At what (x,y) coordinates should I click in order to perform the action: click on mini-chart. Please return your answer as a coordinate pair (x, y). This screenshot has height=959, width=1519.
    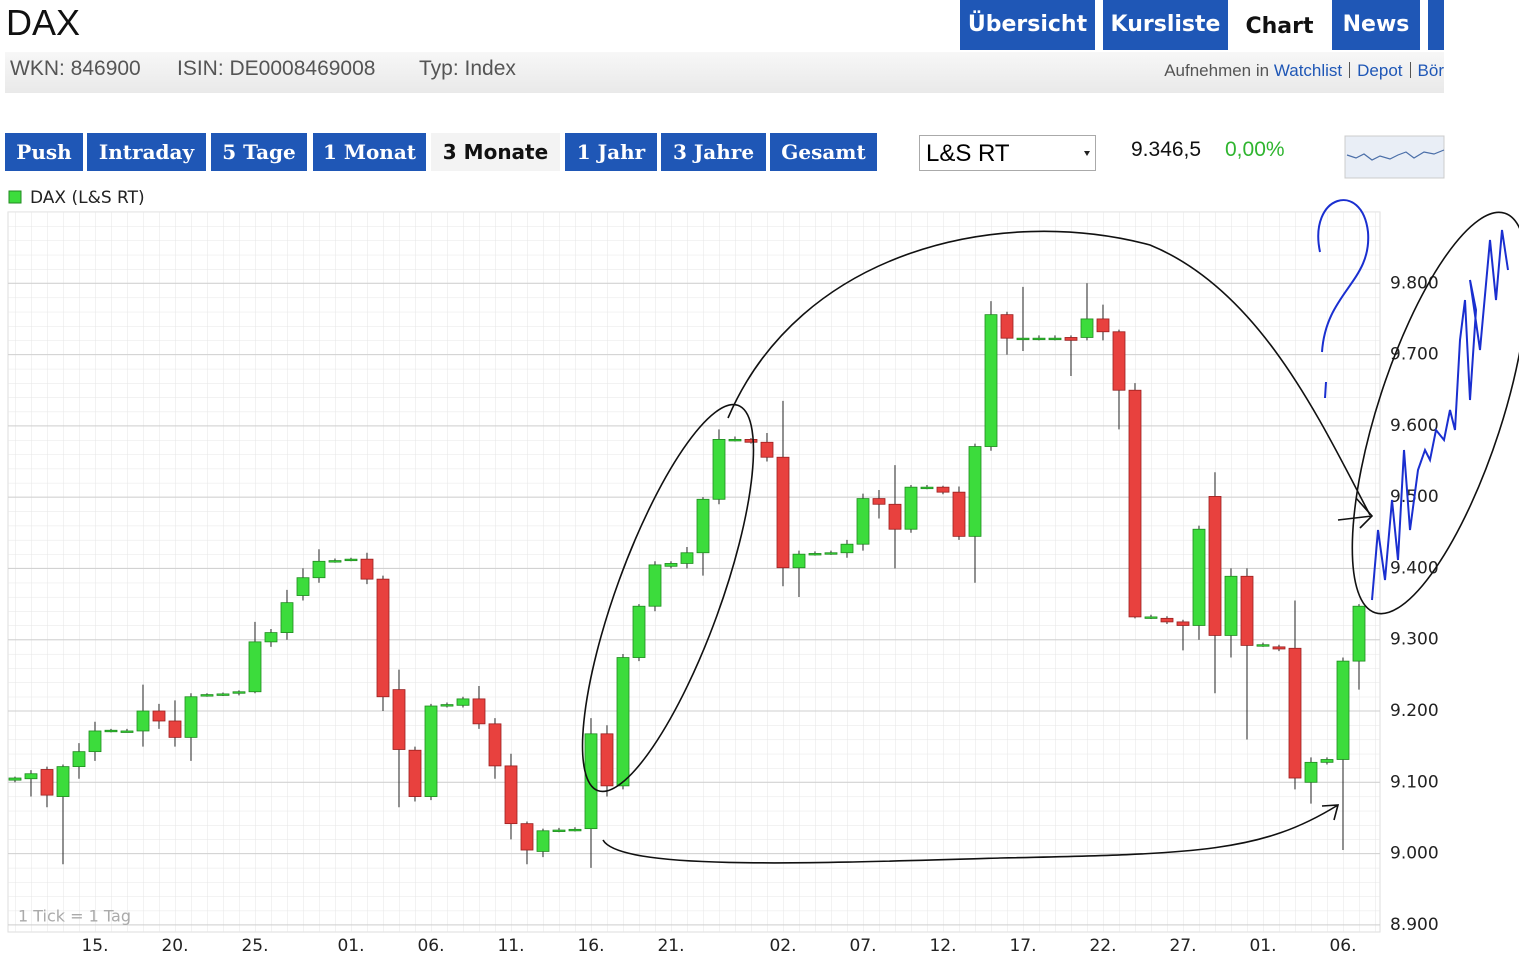
    Looking at the image, I should click on (1394, 157).